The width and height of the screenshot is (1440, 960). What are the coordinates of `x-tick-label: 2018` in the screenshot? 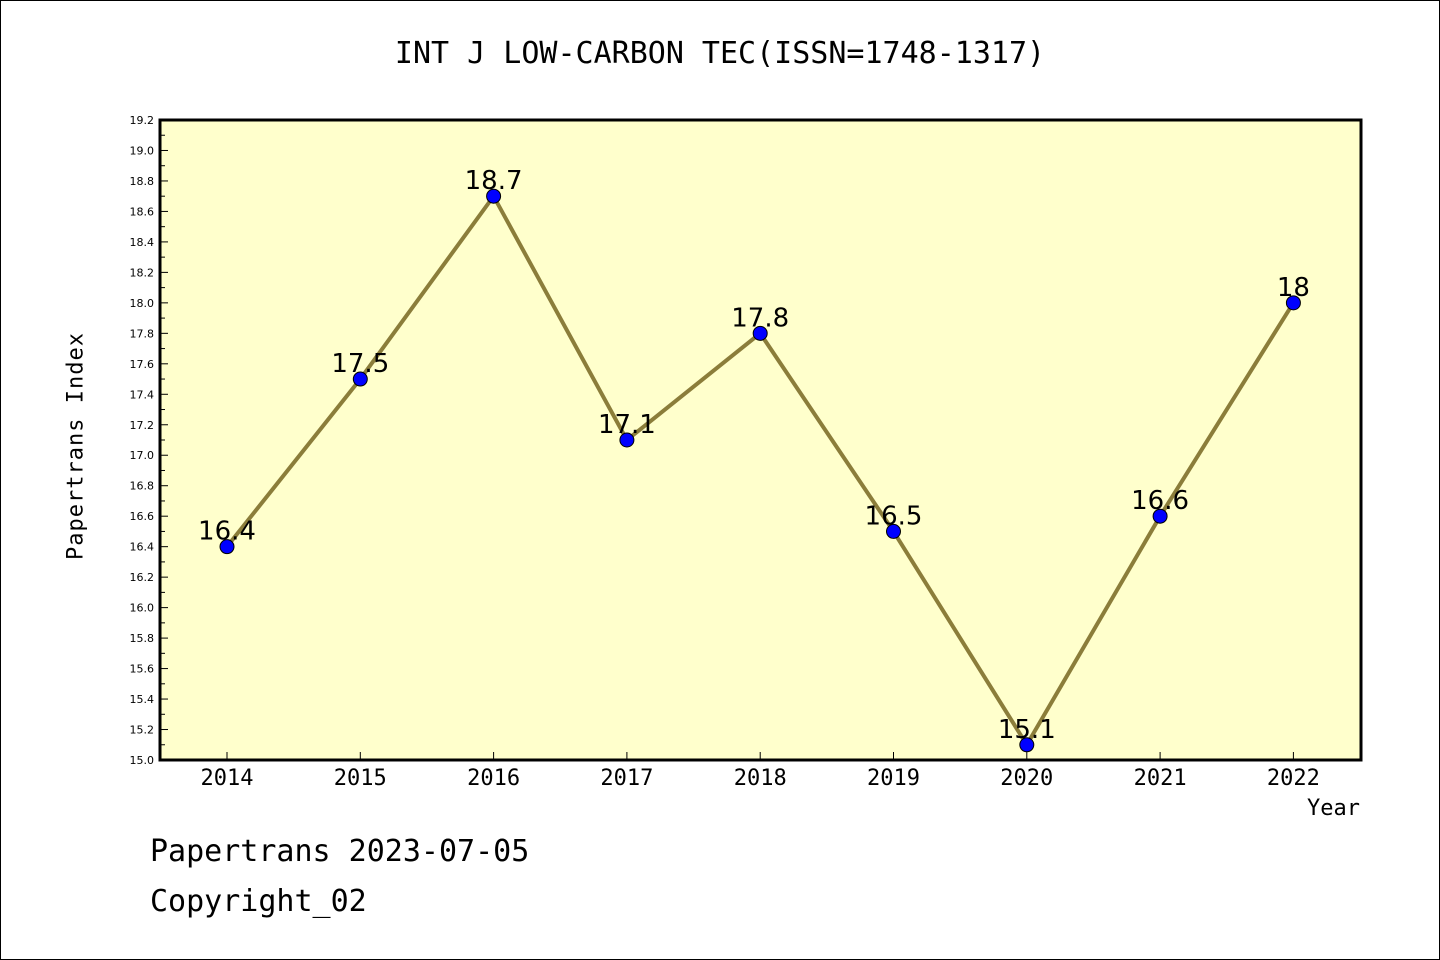 It's located at (760, 778).